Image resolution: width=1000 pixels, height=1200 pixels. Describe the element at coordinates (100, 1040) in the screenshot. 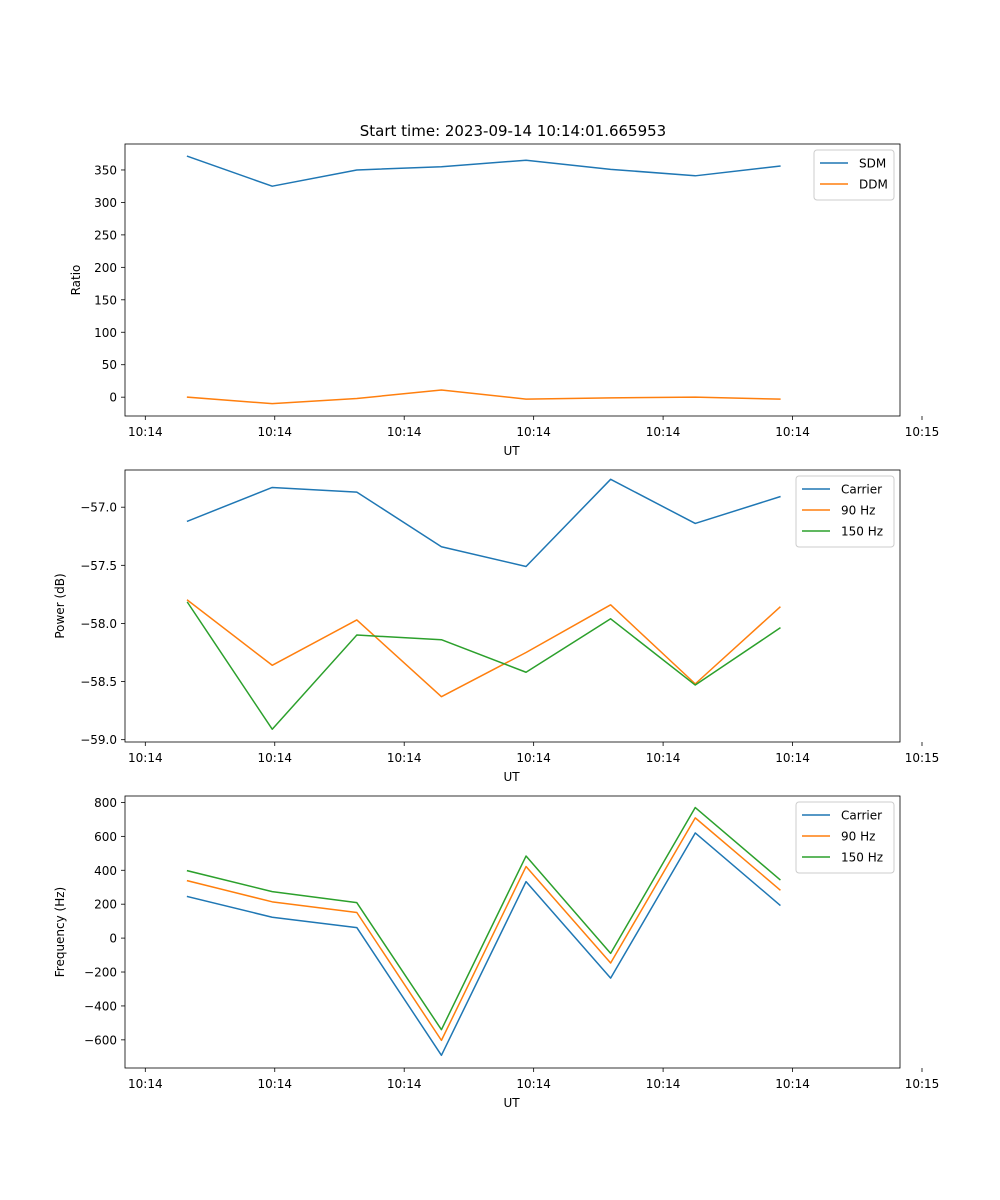

I see `y-tick-label: −600` at that location.